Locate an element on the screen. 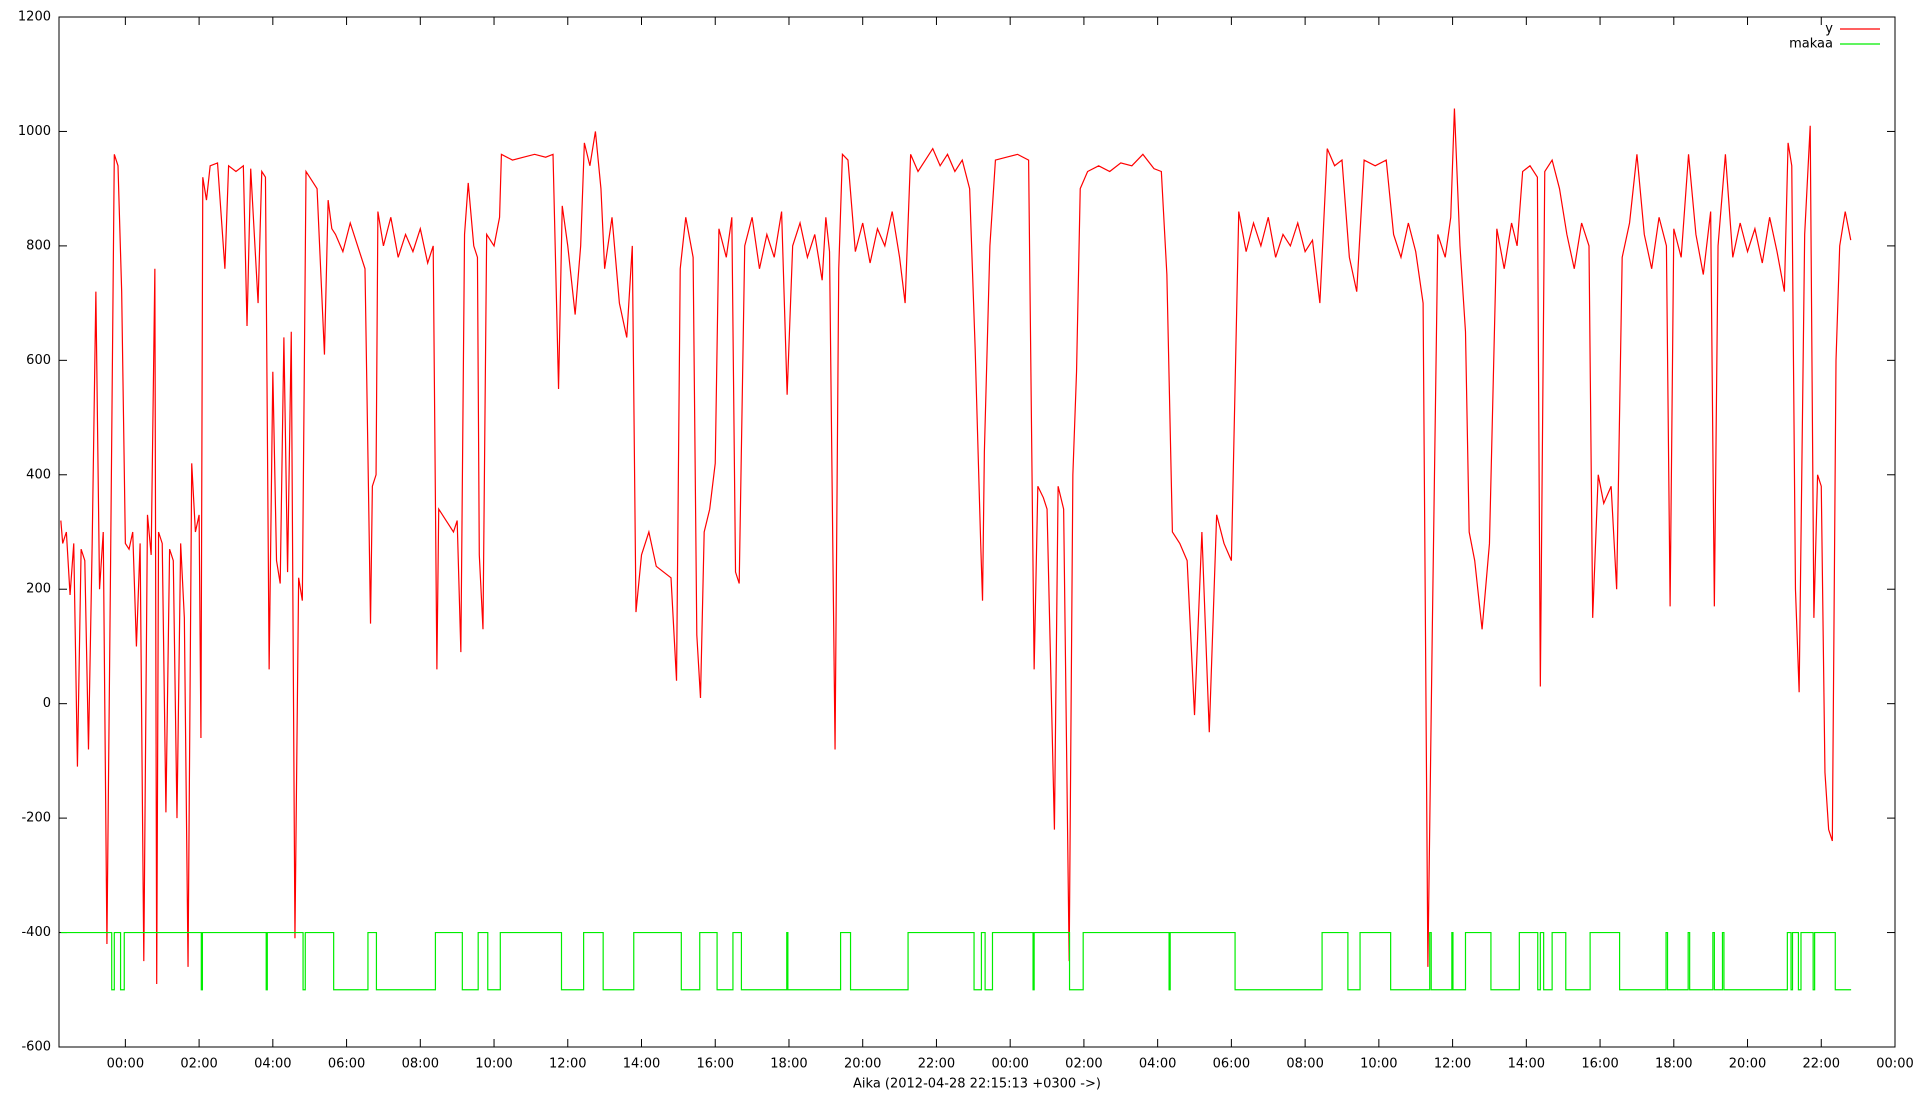 Image resolution: width=1920 pixels, height=1095 pixels. y-tick-label: -400 is located at coordinates (36, 932).